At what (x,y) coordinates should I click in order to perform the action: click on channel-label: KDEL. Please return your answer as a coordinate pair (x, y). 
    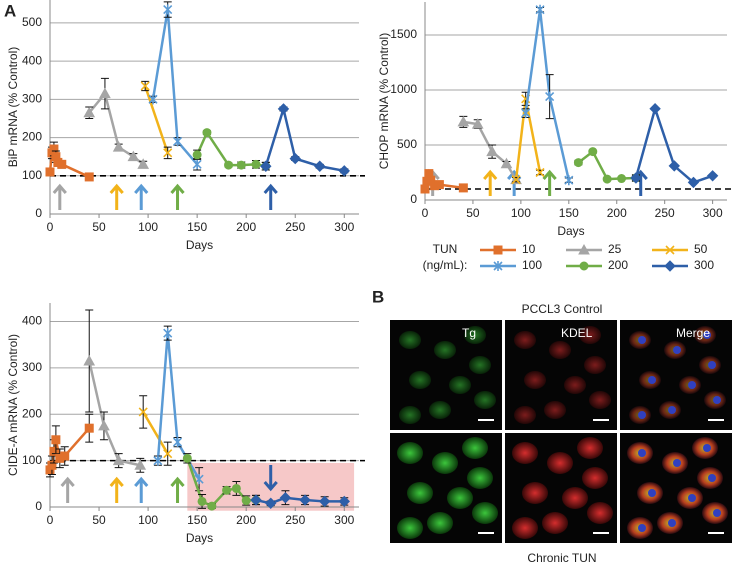
    Looking at the image, I should click on (577, 333).